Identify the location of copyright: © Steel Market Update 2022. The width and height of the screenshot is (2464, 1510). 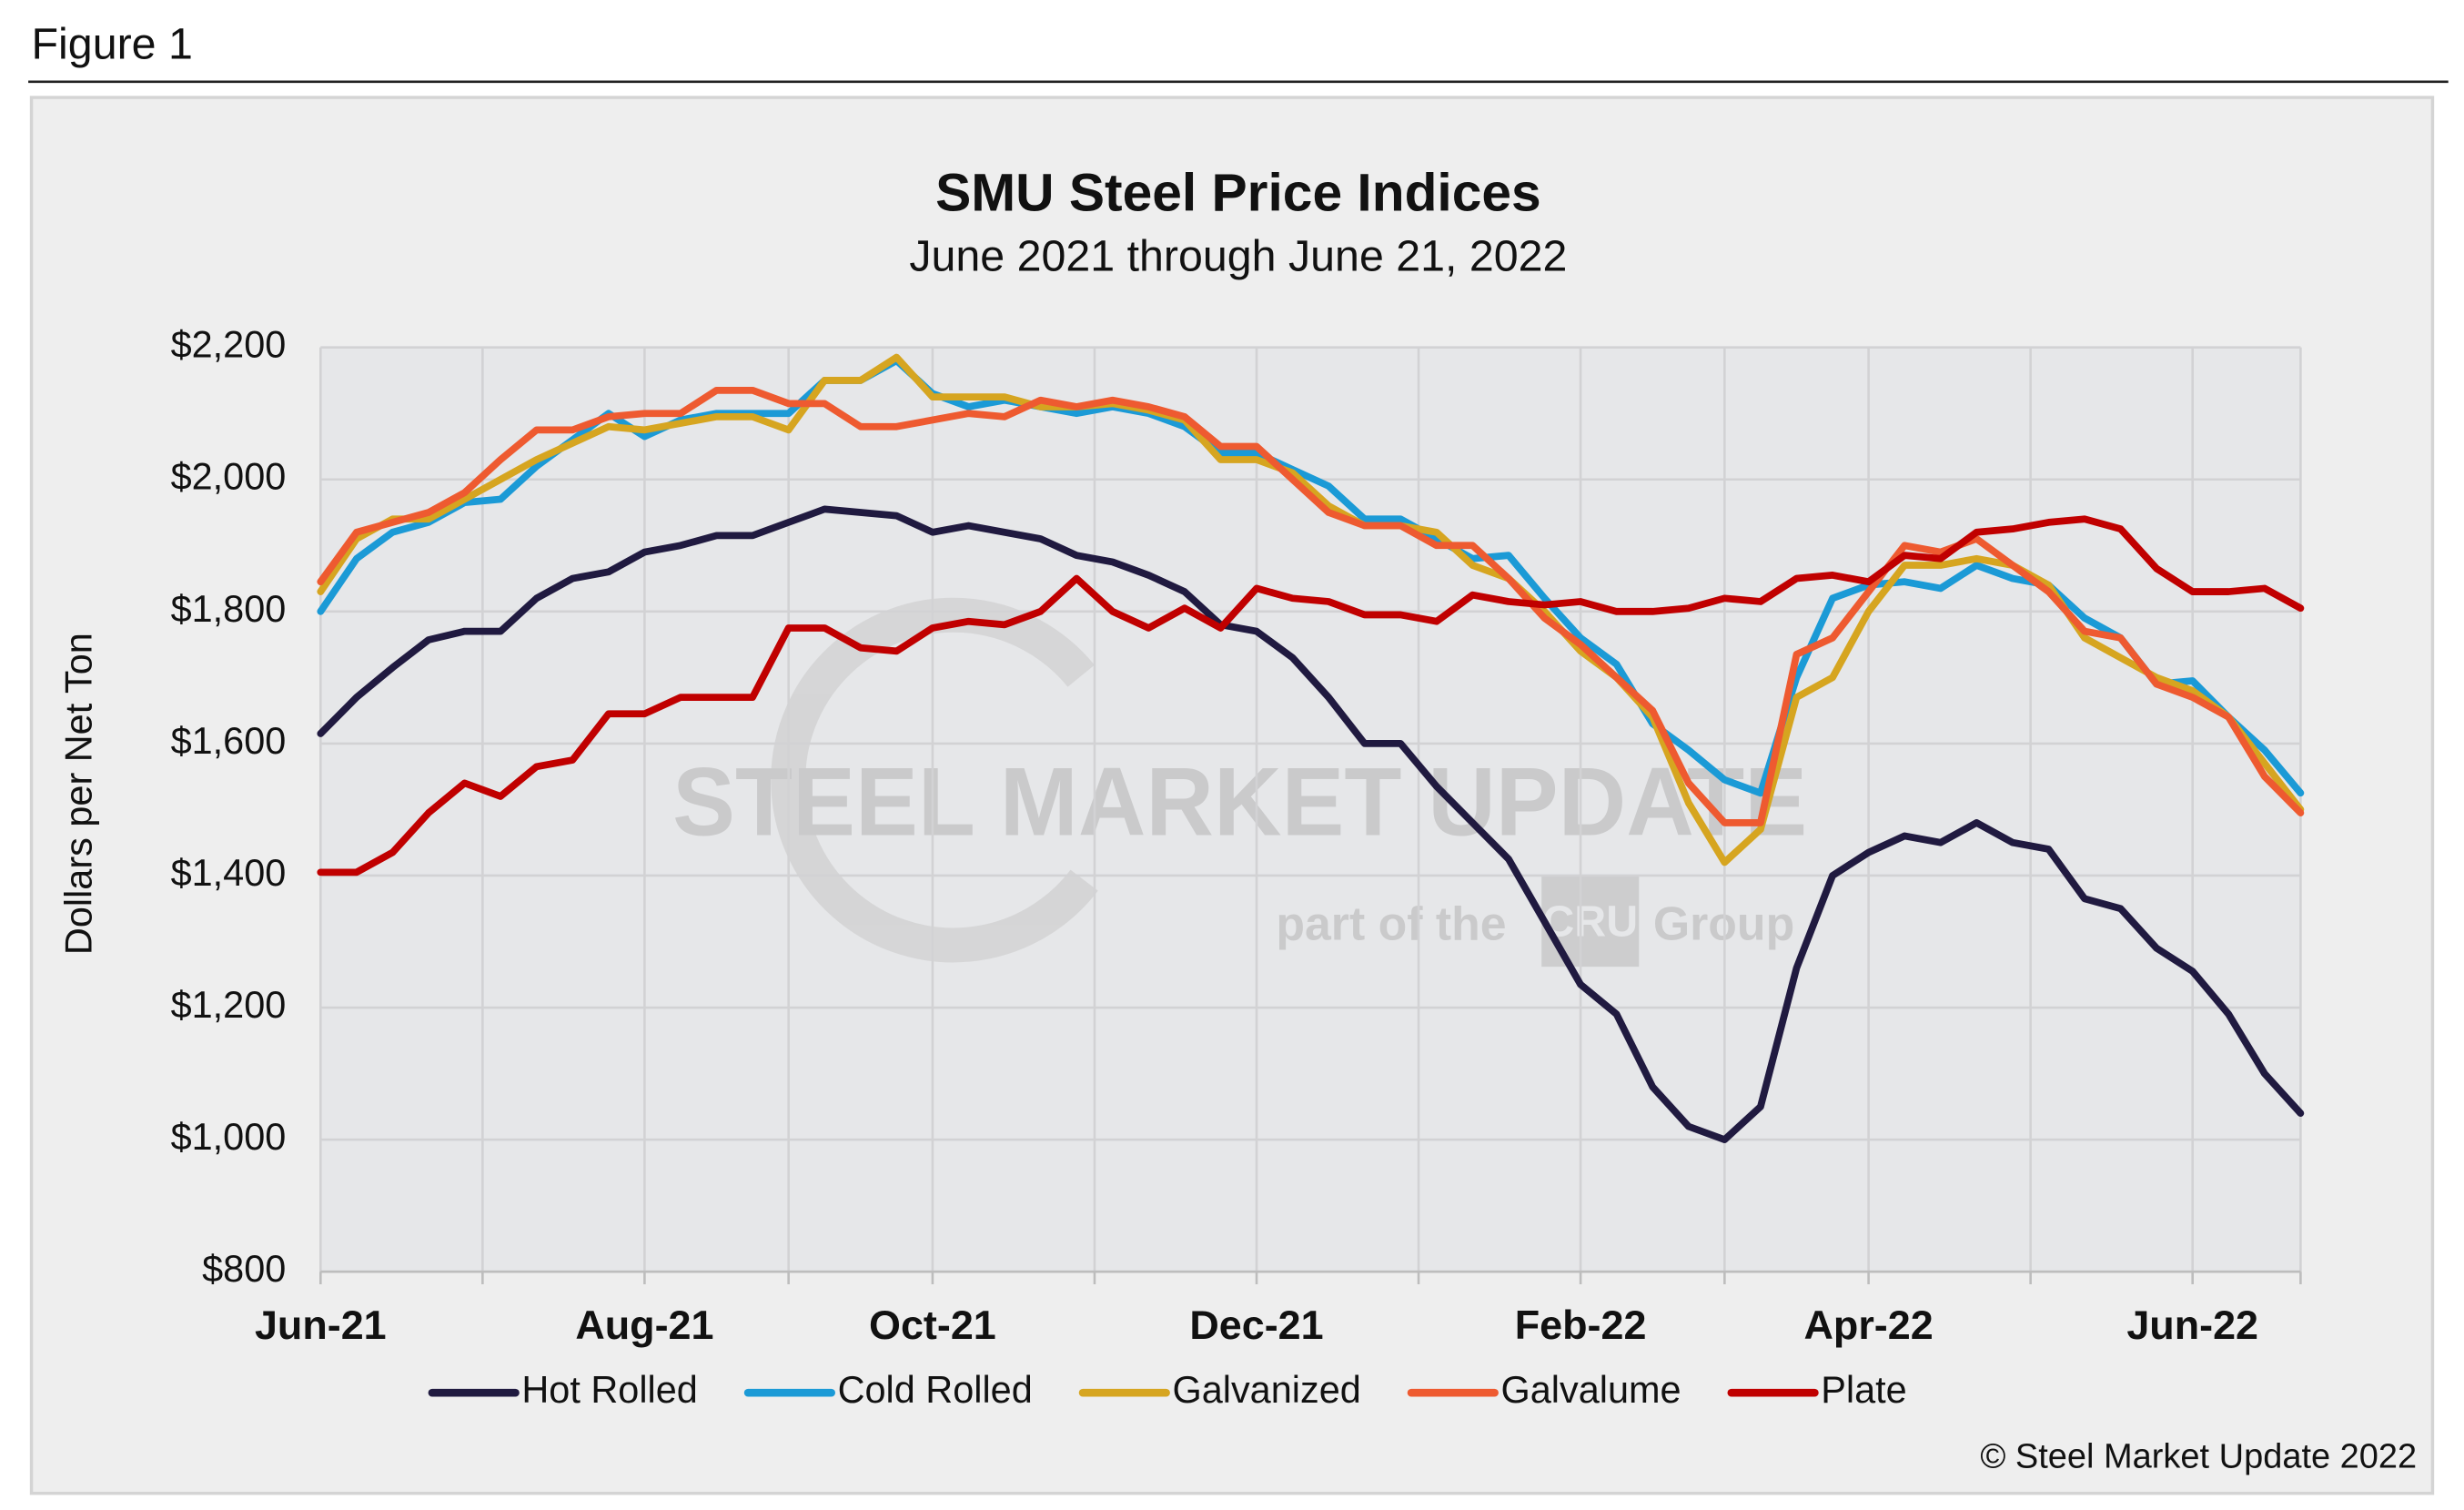
(2198, 1457).